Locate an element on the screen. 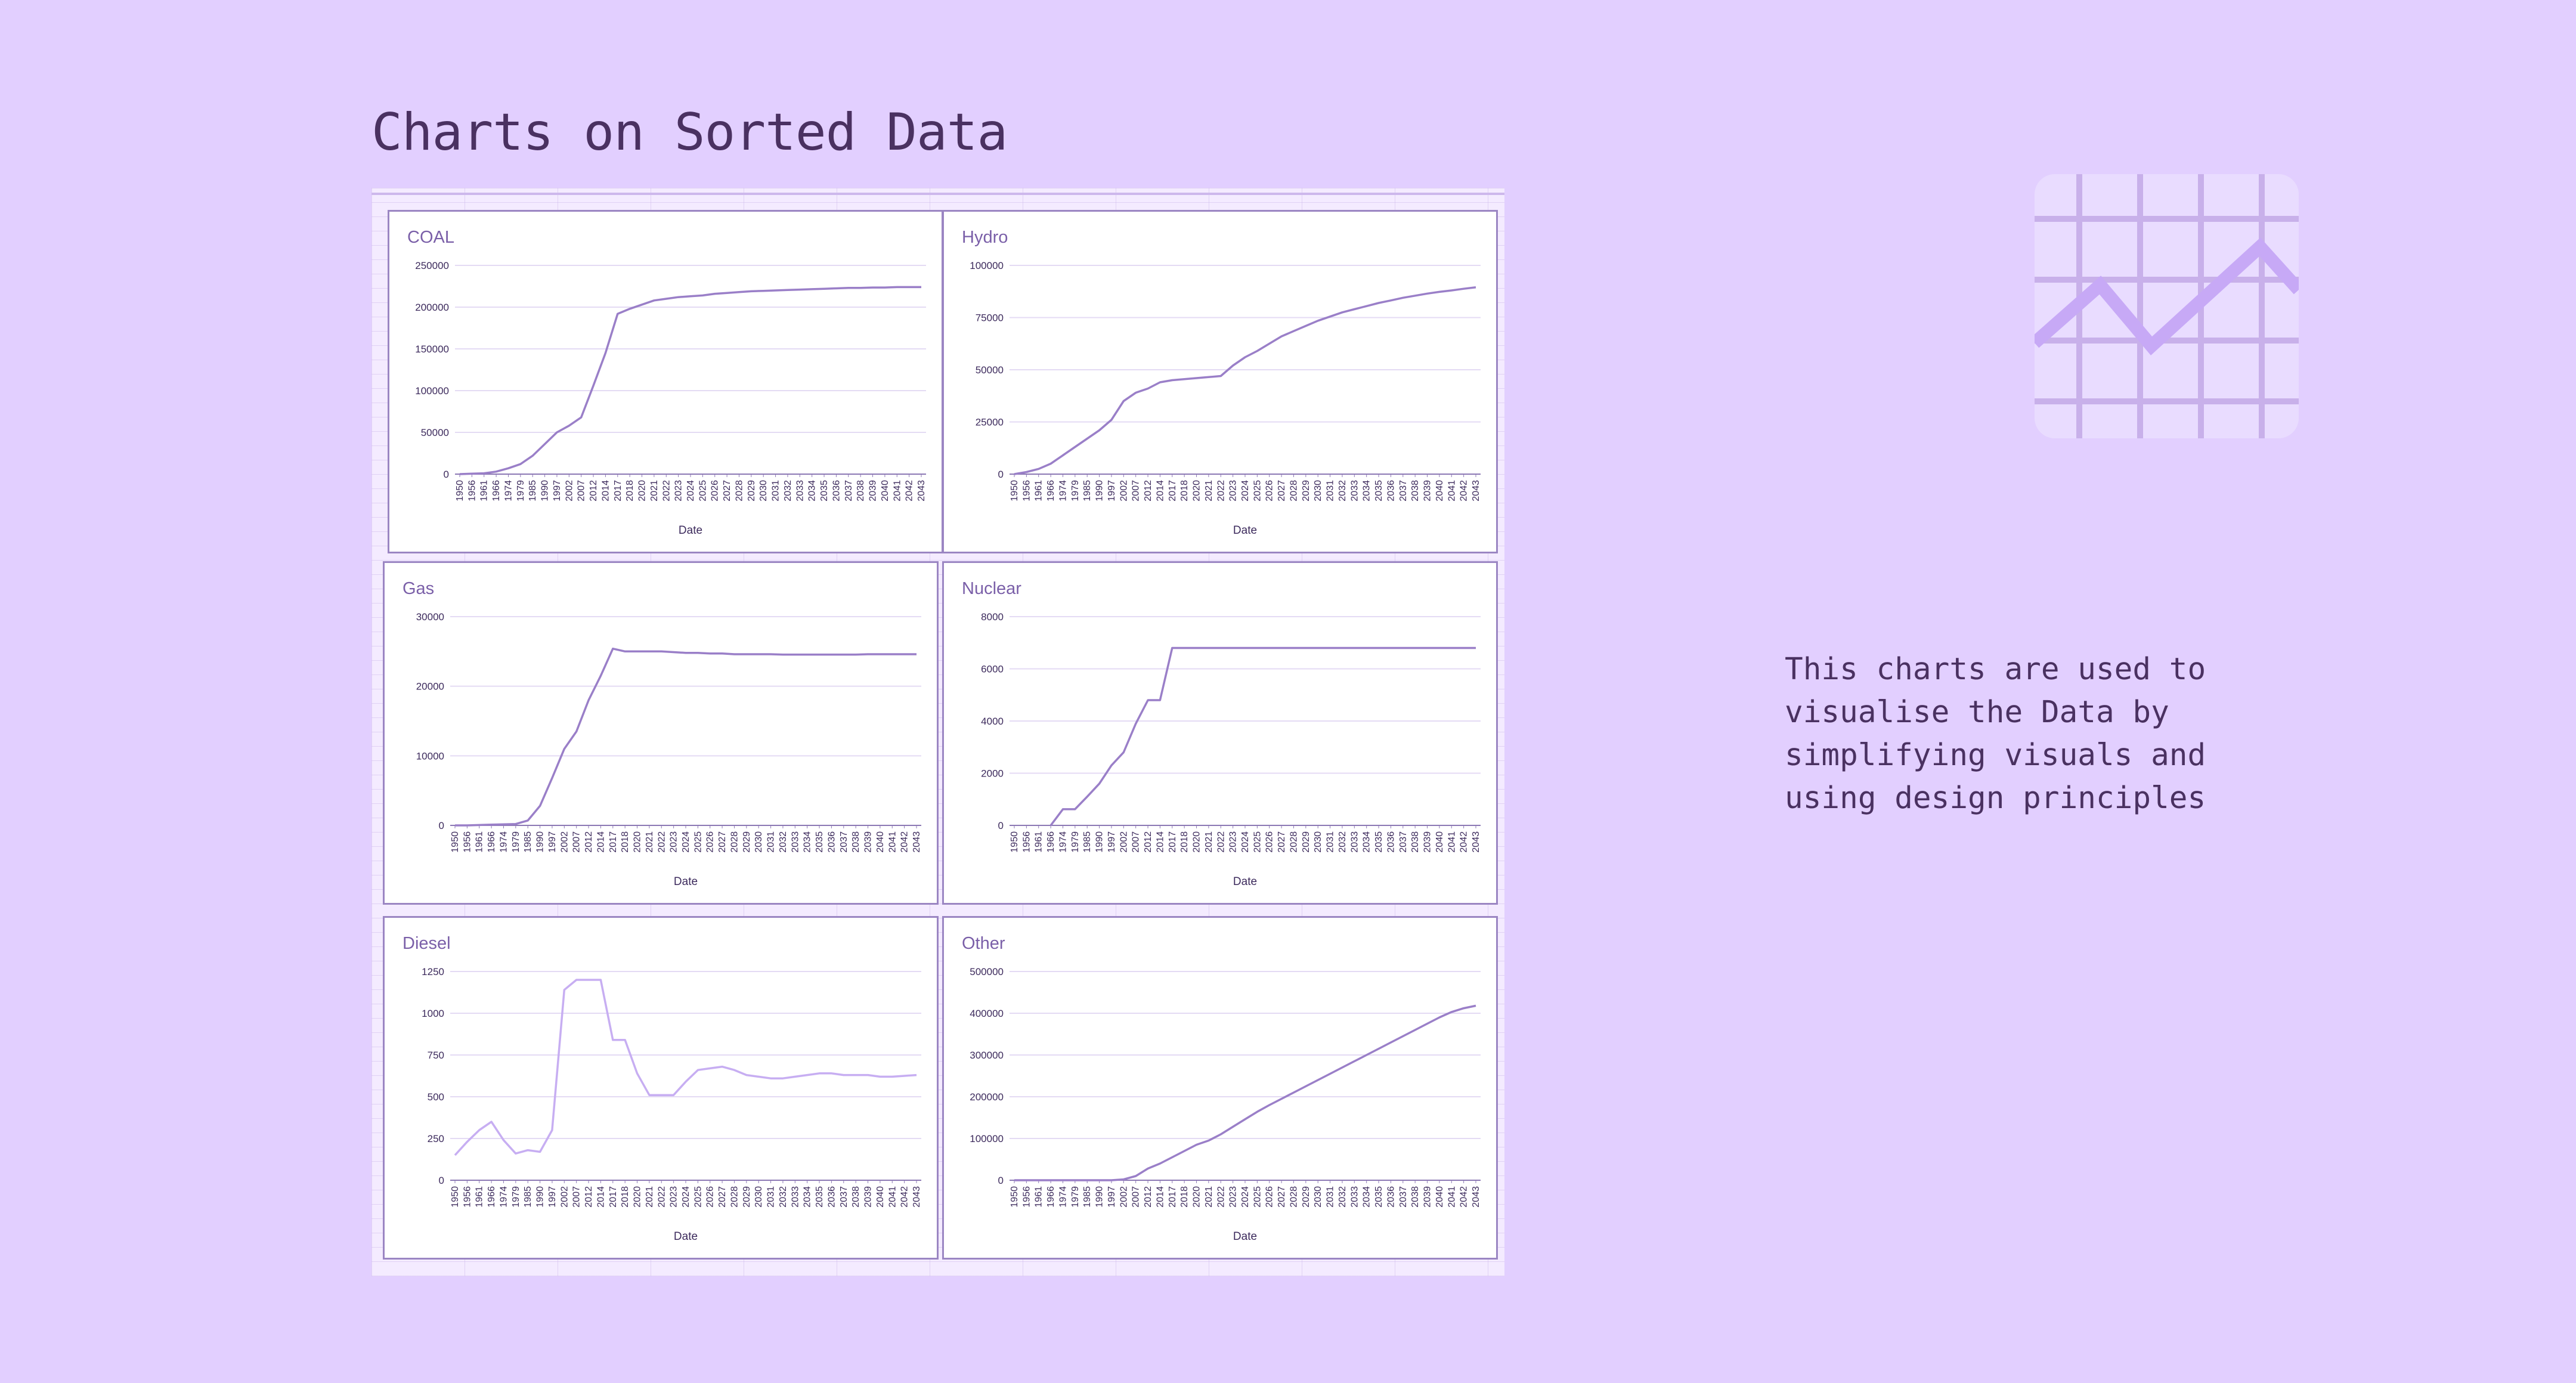 The width and height of the screenshot is (2576, 1383). x-tick-label: 1956 is located at coordinates (1027, 842).